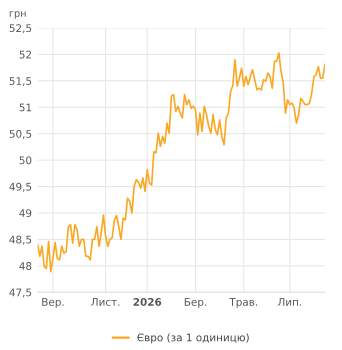 The width and height of the screenshot is (342, 350). Describe the element at coordinates (53, 303) in the screenshot. I see `x-tick-label: Вер.` at that location.